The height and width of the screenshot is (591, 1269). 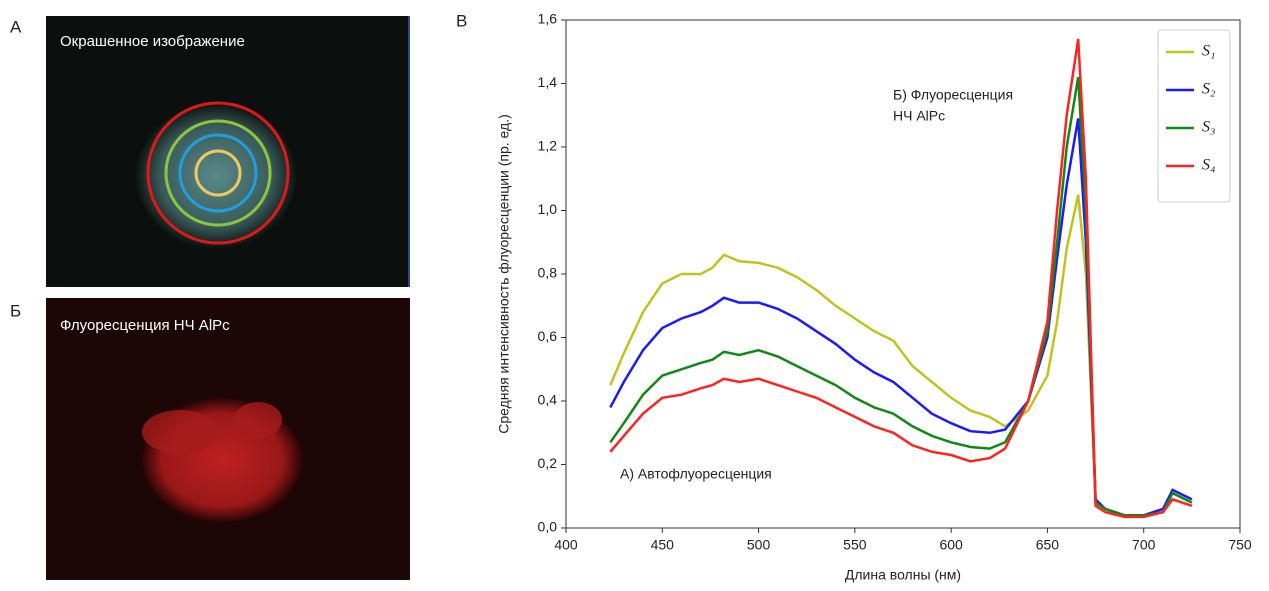 I want to click on x-tick-label: 400, so click(x=566, y=545).